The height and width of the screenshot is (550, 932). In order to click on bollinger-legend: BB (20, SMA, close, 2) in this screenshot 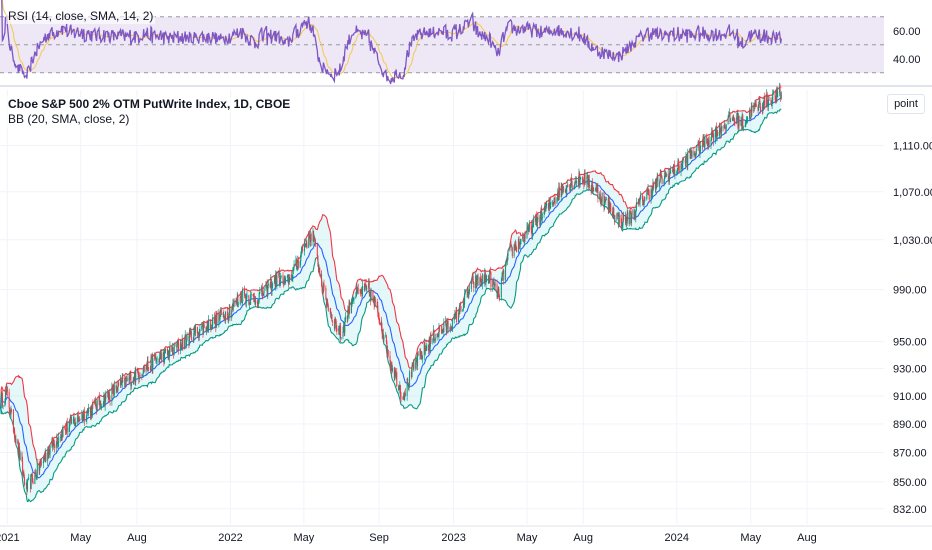, I will do `click(69, 119)`.